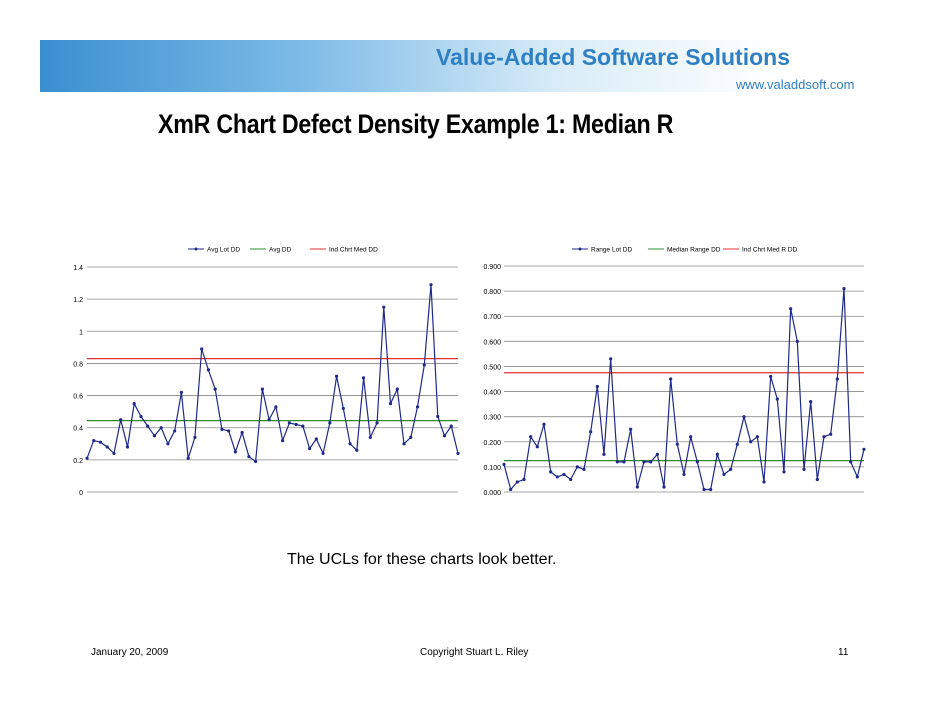  Describe the element at coordinates (78, 364) in the screenshot. I see `y-tick-label: 0.8` at that location.